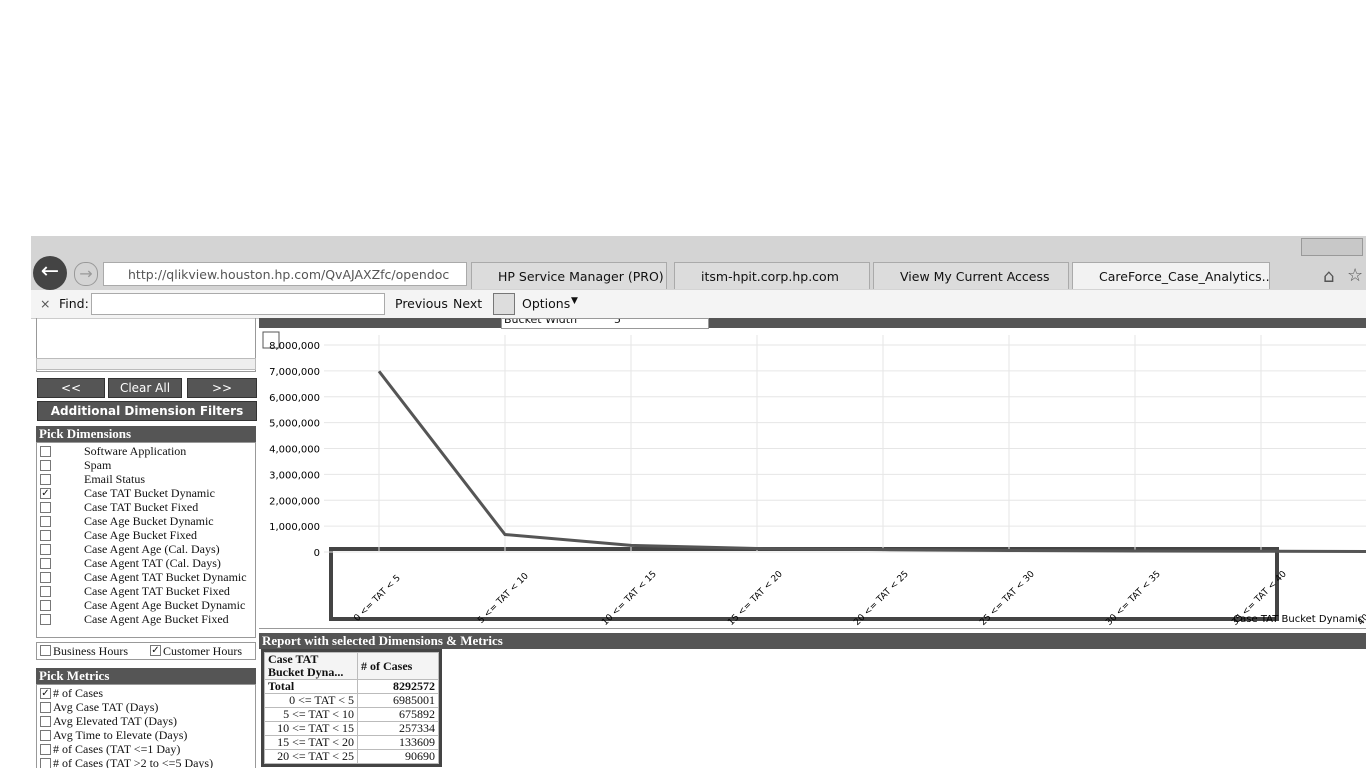 Image resolution: width=1366 pixels, height=768 pixels. What do you see at coordinates (1332, 247) in the screenshot?
I see `window-controls` at bounding box center [1332, 247].